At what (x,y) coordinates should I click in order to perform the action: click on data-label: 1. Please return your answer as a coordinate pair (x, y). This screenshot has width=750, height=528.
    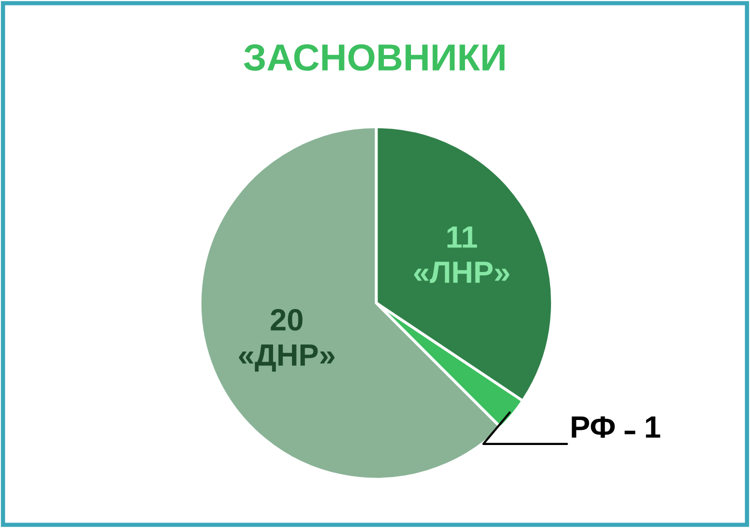
    Looking at the image, I should click on (653, 427).